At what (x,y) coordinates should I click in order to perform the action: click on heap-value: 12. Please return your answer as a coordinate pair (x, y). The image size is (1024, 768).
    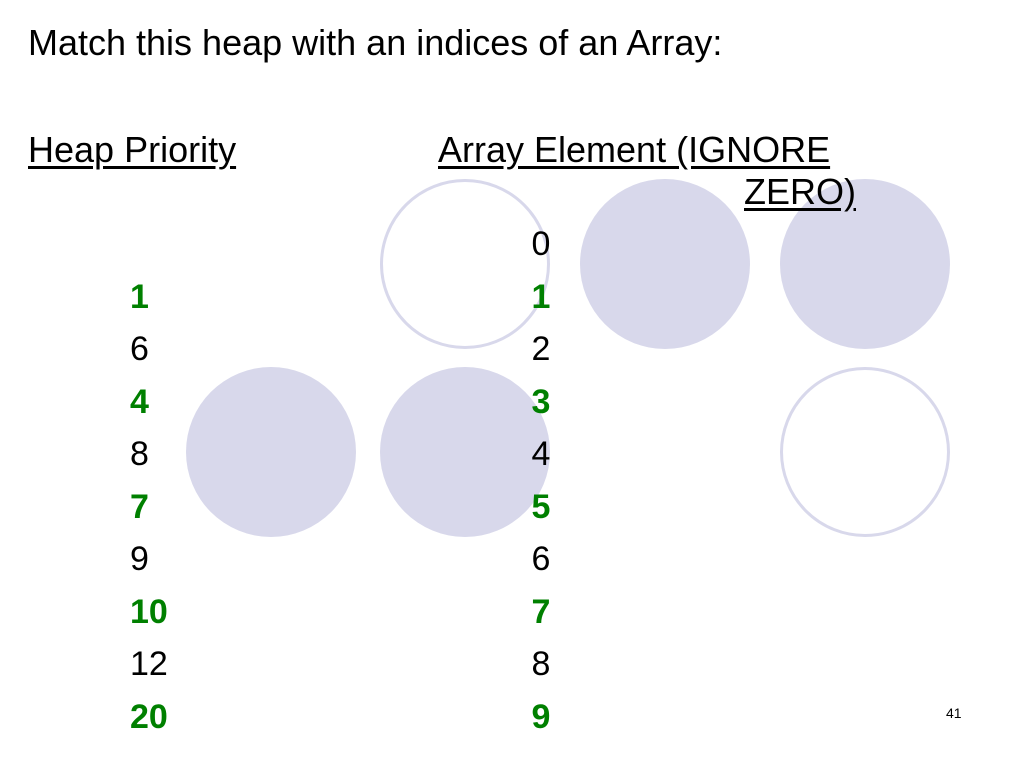
    Looking at the image, I should click on (149, 664).